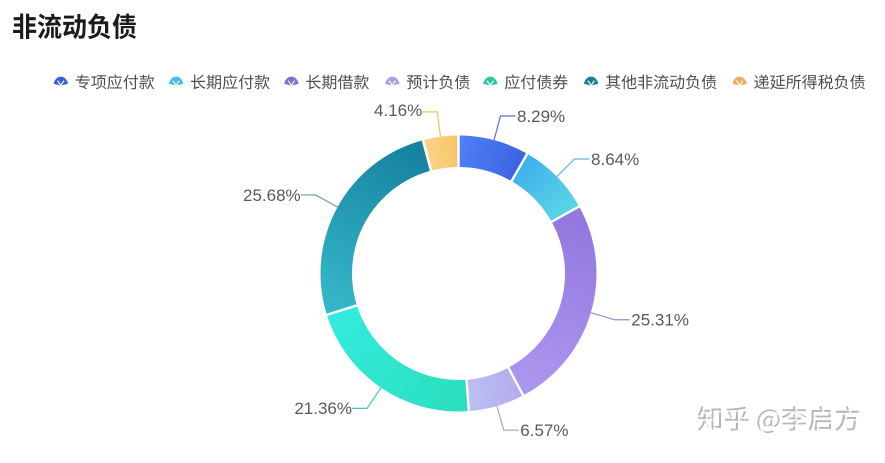  What do you see at coordinates (272, 195) in the screenshot?
I see `svg-text: 25.68%` at bounding box center [272, 195].